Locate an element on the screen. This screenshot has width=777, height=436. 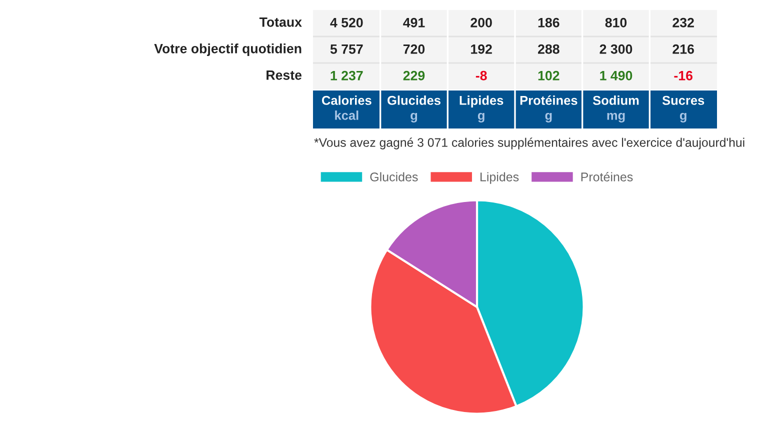
category-label: Sodium mg is located at coordinates (615, 109).